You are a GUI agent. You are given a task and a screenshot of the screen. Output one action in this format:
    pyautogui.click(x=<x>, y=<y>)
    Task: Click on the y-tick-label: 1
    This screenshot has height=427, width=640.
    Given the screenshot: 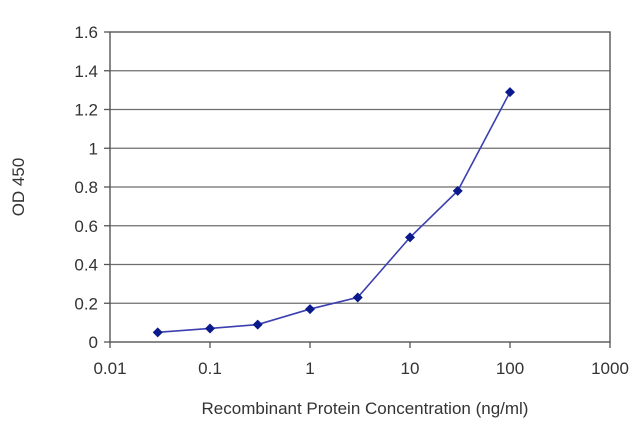 What is the action you would take?
    pyautogui.click(x=93, y=148)
    